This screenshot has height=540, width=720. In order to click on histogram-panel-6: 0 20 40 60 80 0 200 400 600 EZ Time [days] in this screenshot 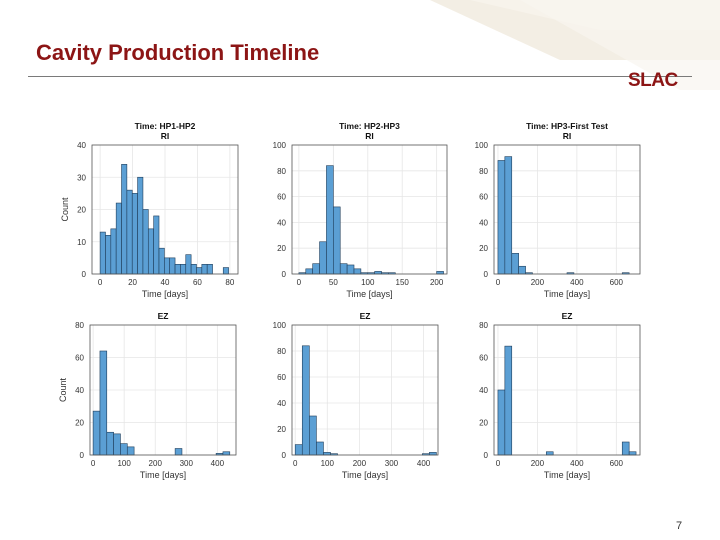, I will do `click(560, 395)`.